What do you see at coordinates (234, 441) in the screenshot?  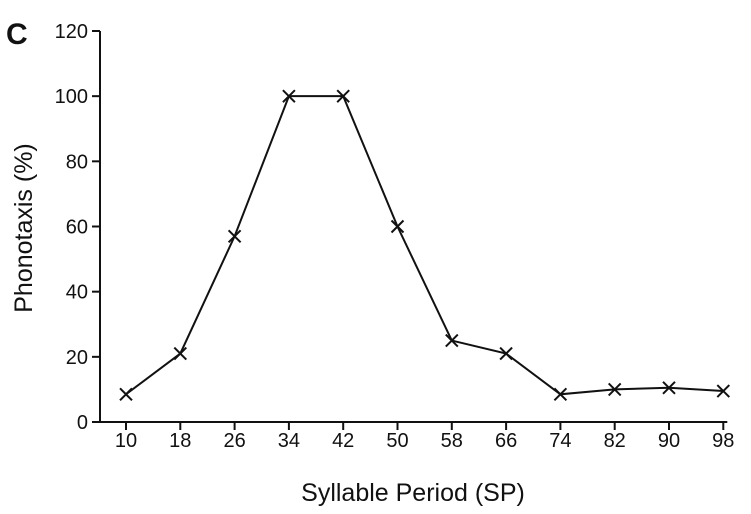 I see `x-tick-label: 26` at bounding box center [234, 441].